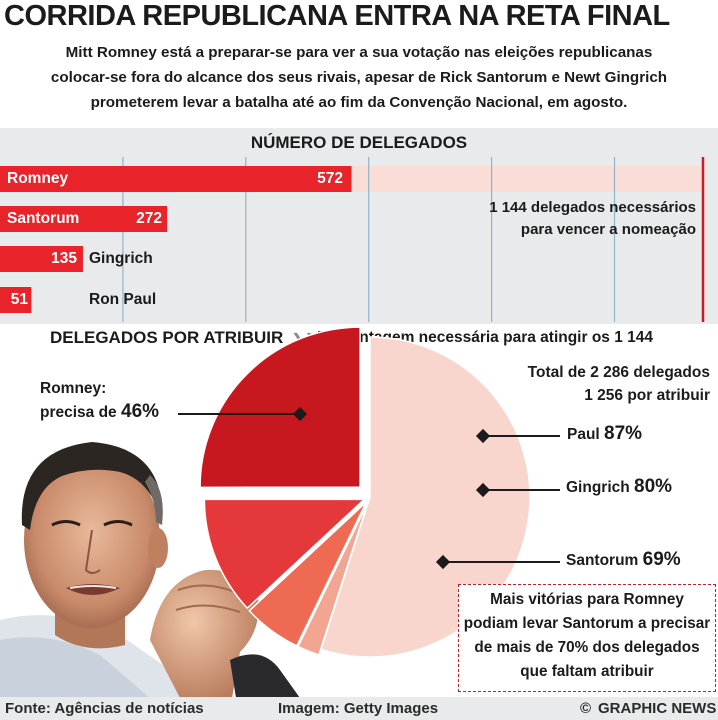 This screenshot has height=720, width=718. Describe the element at coordinates (653, 486) in the screenshot. I see `gingrich-required-pct: 80%` at that location.